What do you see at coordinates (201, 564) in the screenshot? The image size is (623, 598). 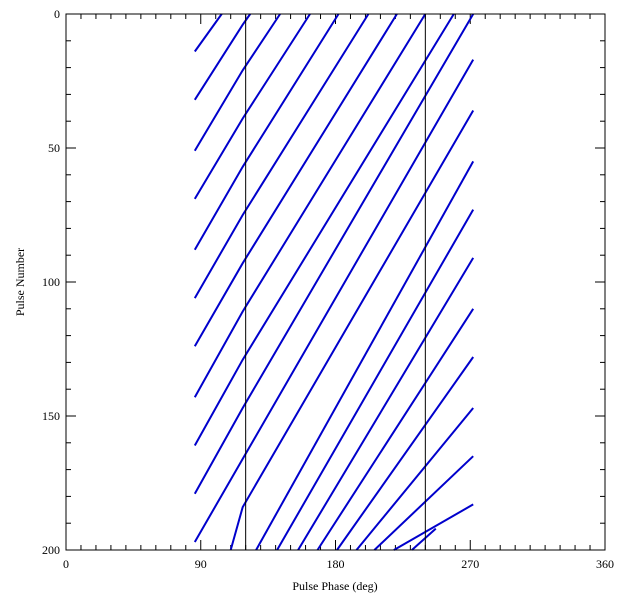 I see `x-tick-label: 90` at bounding box center [201, 564].